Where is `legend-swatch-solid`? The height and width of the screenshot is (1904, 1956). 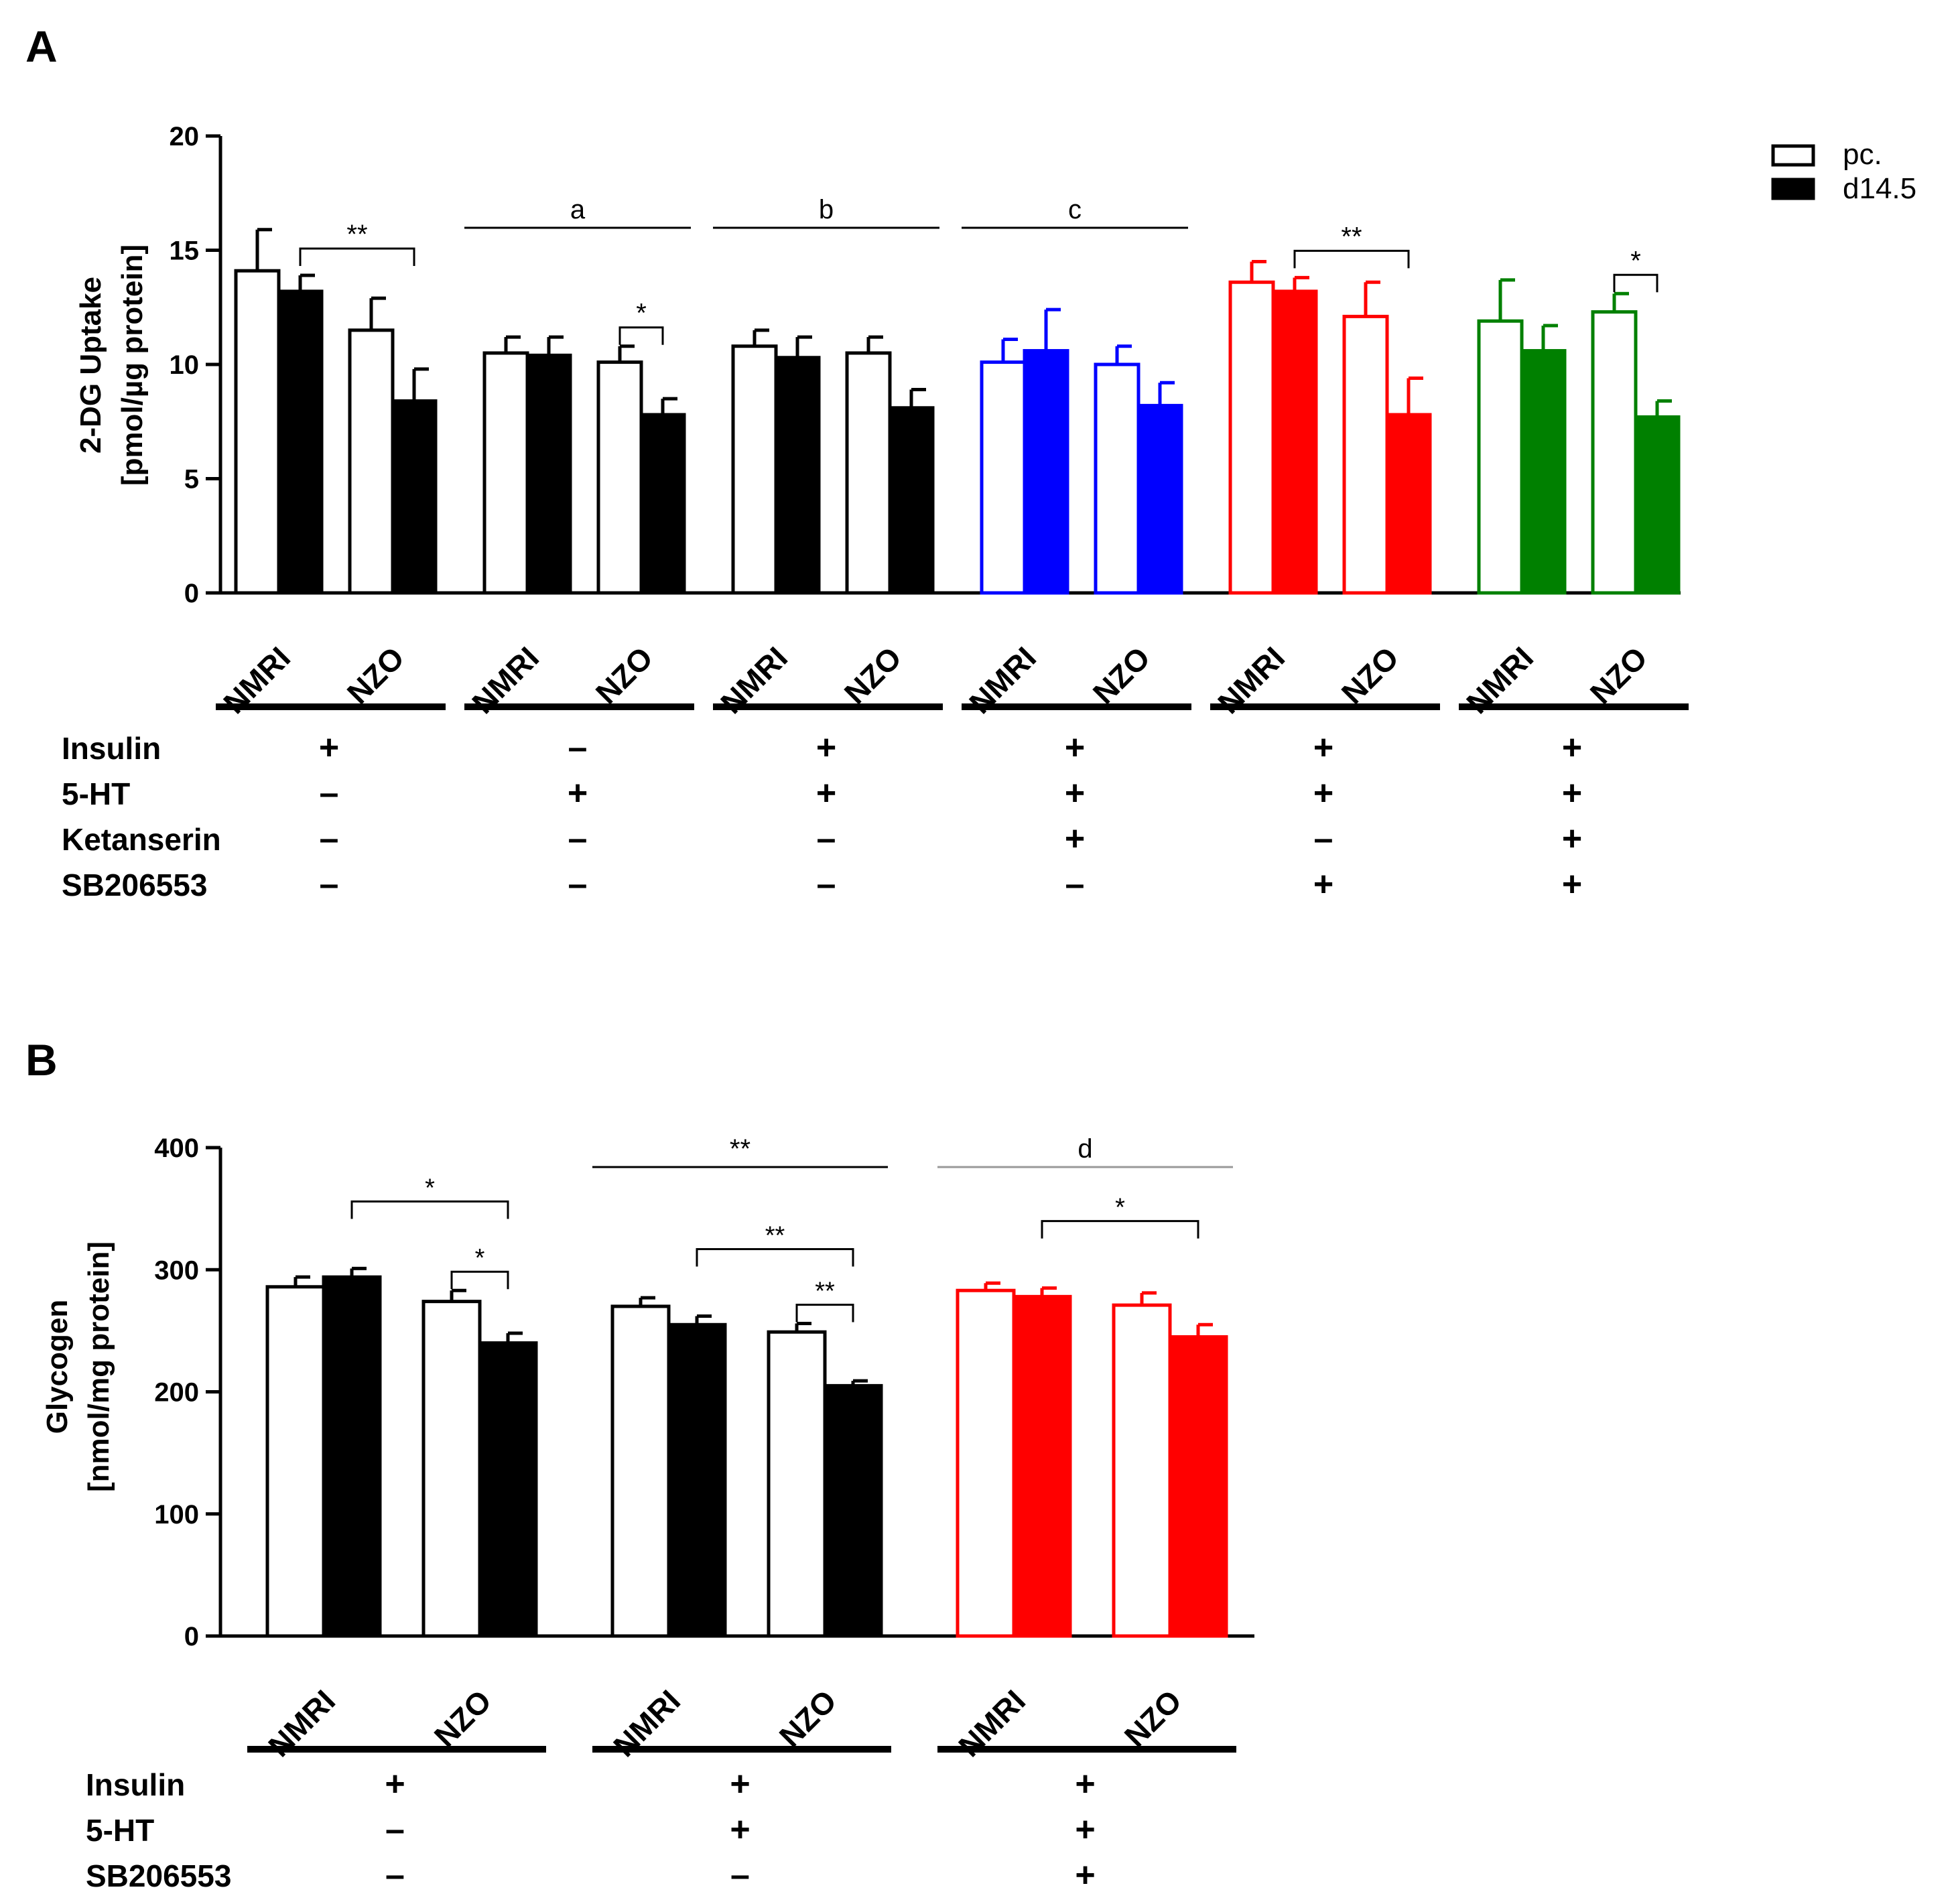
legend-swatch-solid is located at coordinates (1793, 189).